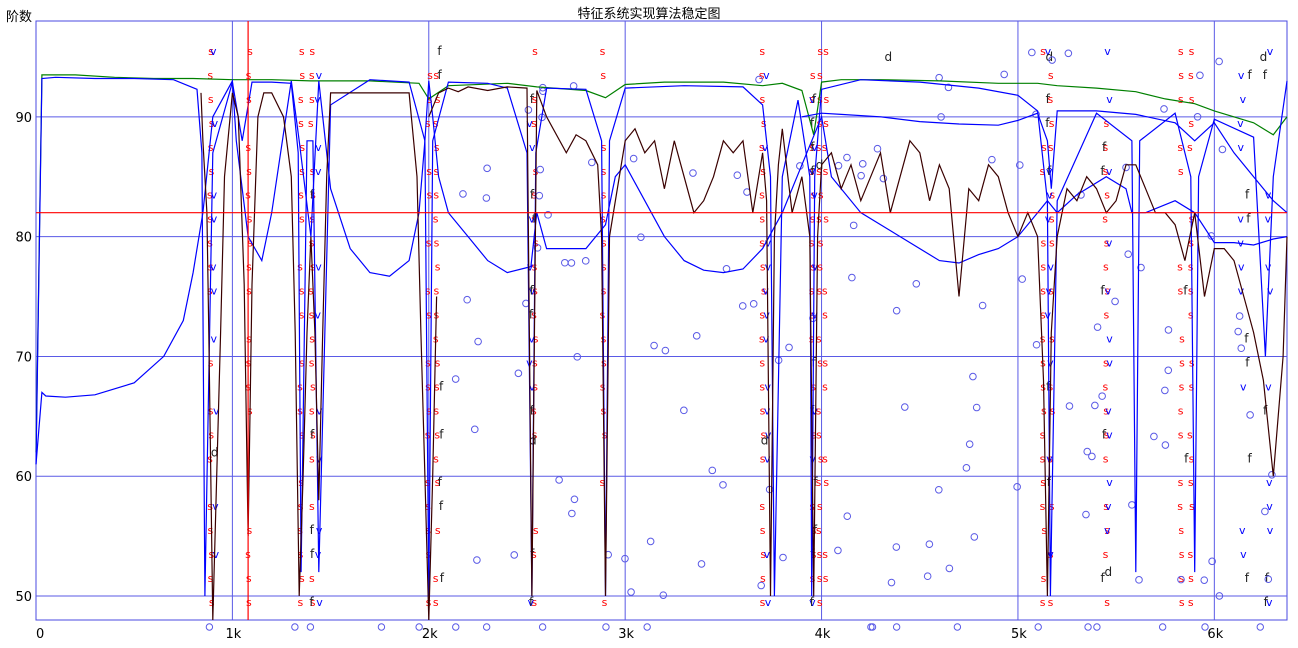  Describe the element at coordinates (23, 238) in the screenshot. I see `y-tick-label: 80` at that location.